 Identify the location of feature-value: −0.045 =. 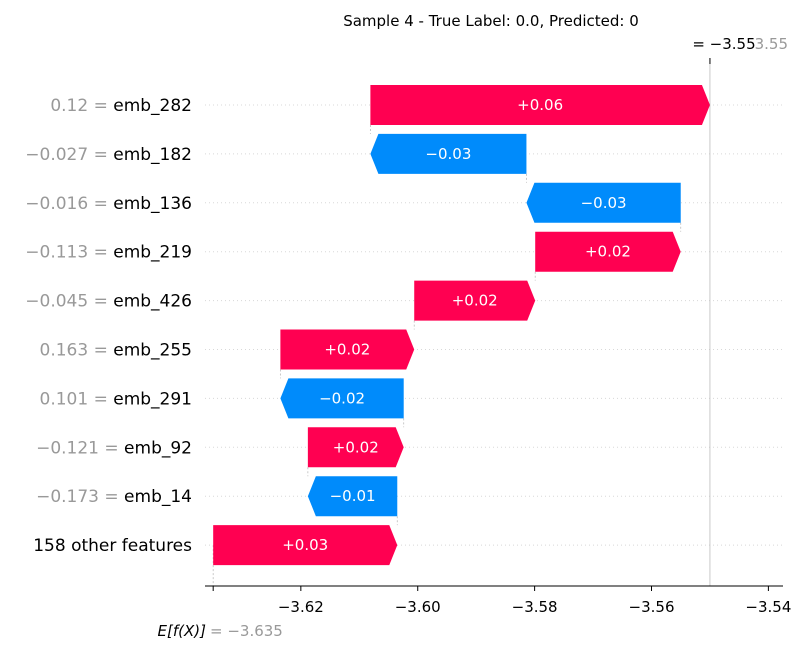
(69, 302).